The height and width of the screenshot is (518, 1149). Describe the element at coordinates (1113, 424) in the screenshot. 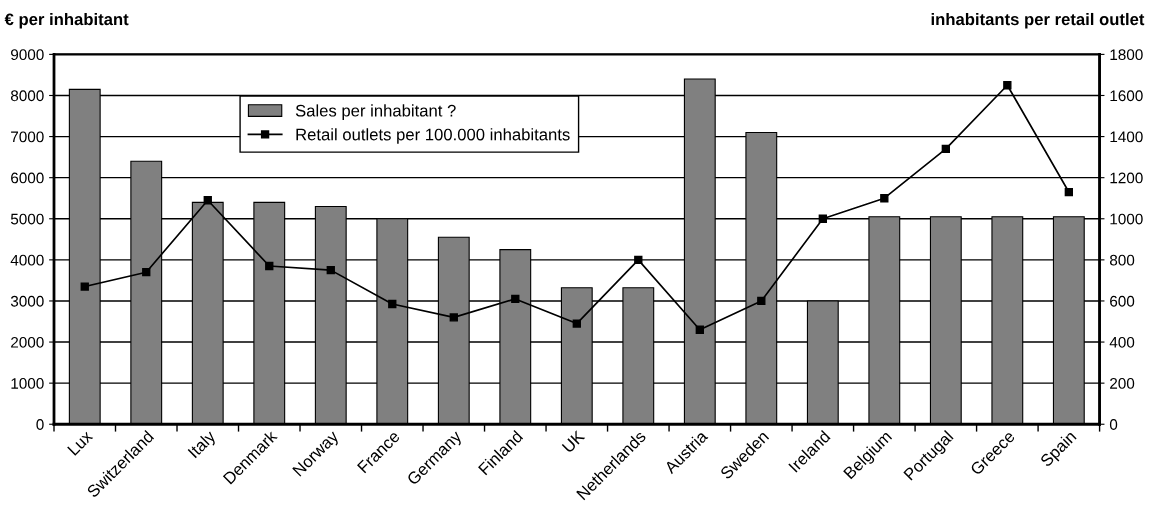

I see `y2-tick-label: 0` at that location.